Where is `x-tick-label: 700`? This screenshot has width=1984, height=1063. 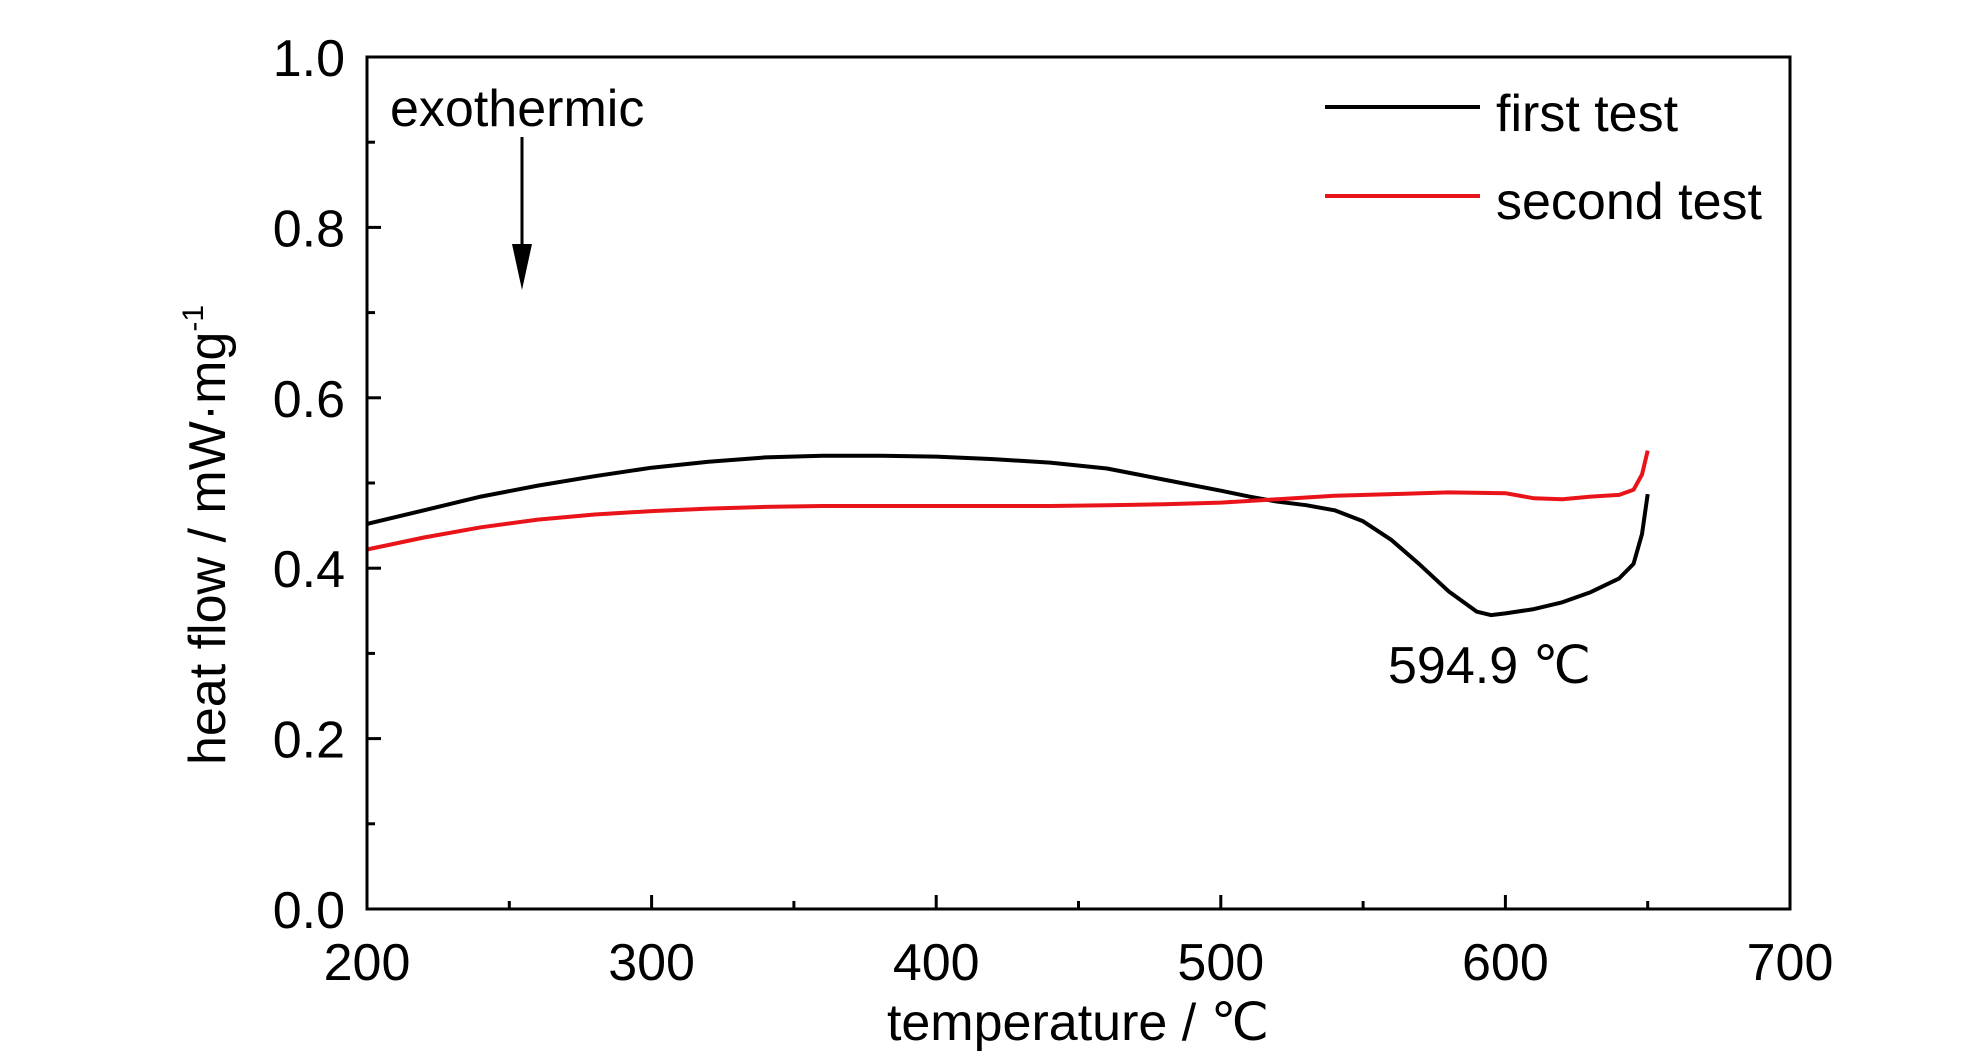 x-tick-label: 700 is located at coordinates (1790, 963).